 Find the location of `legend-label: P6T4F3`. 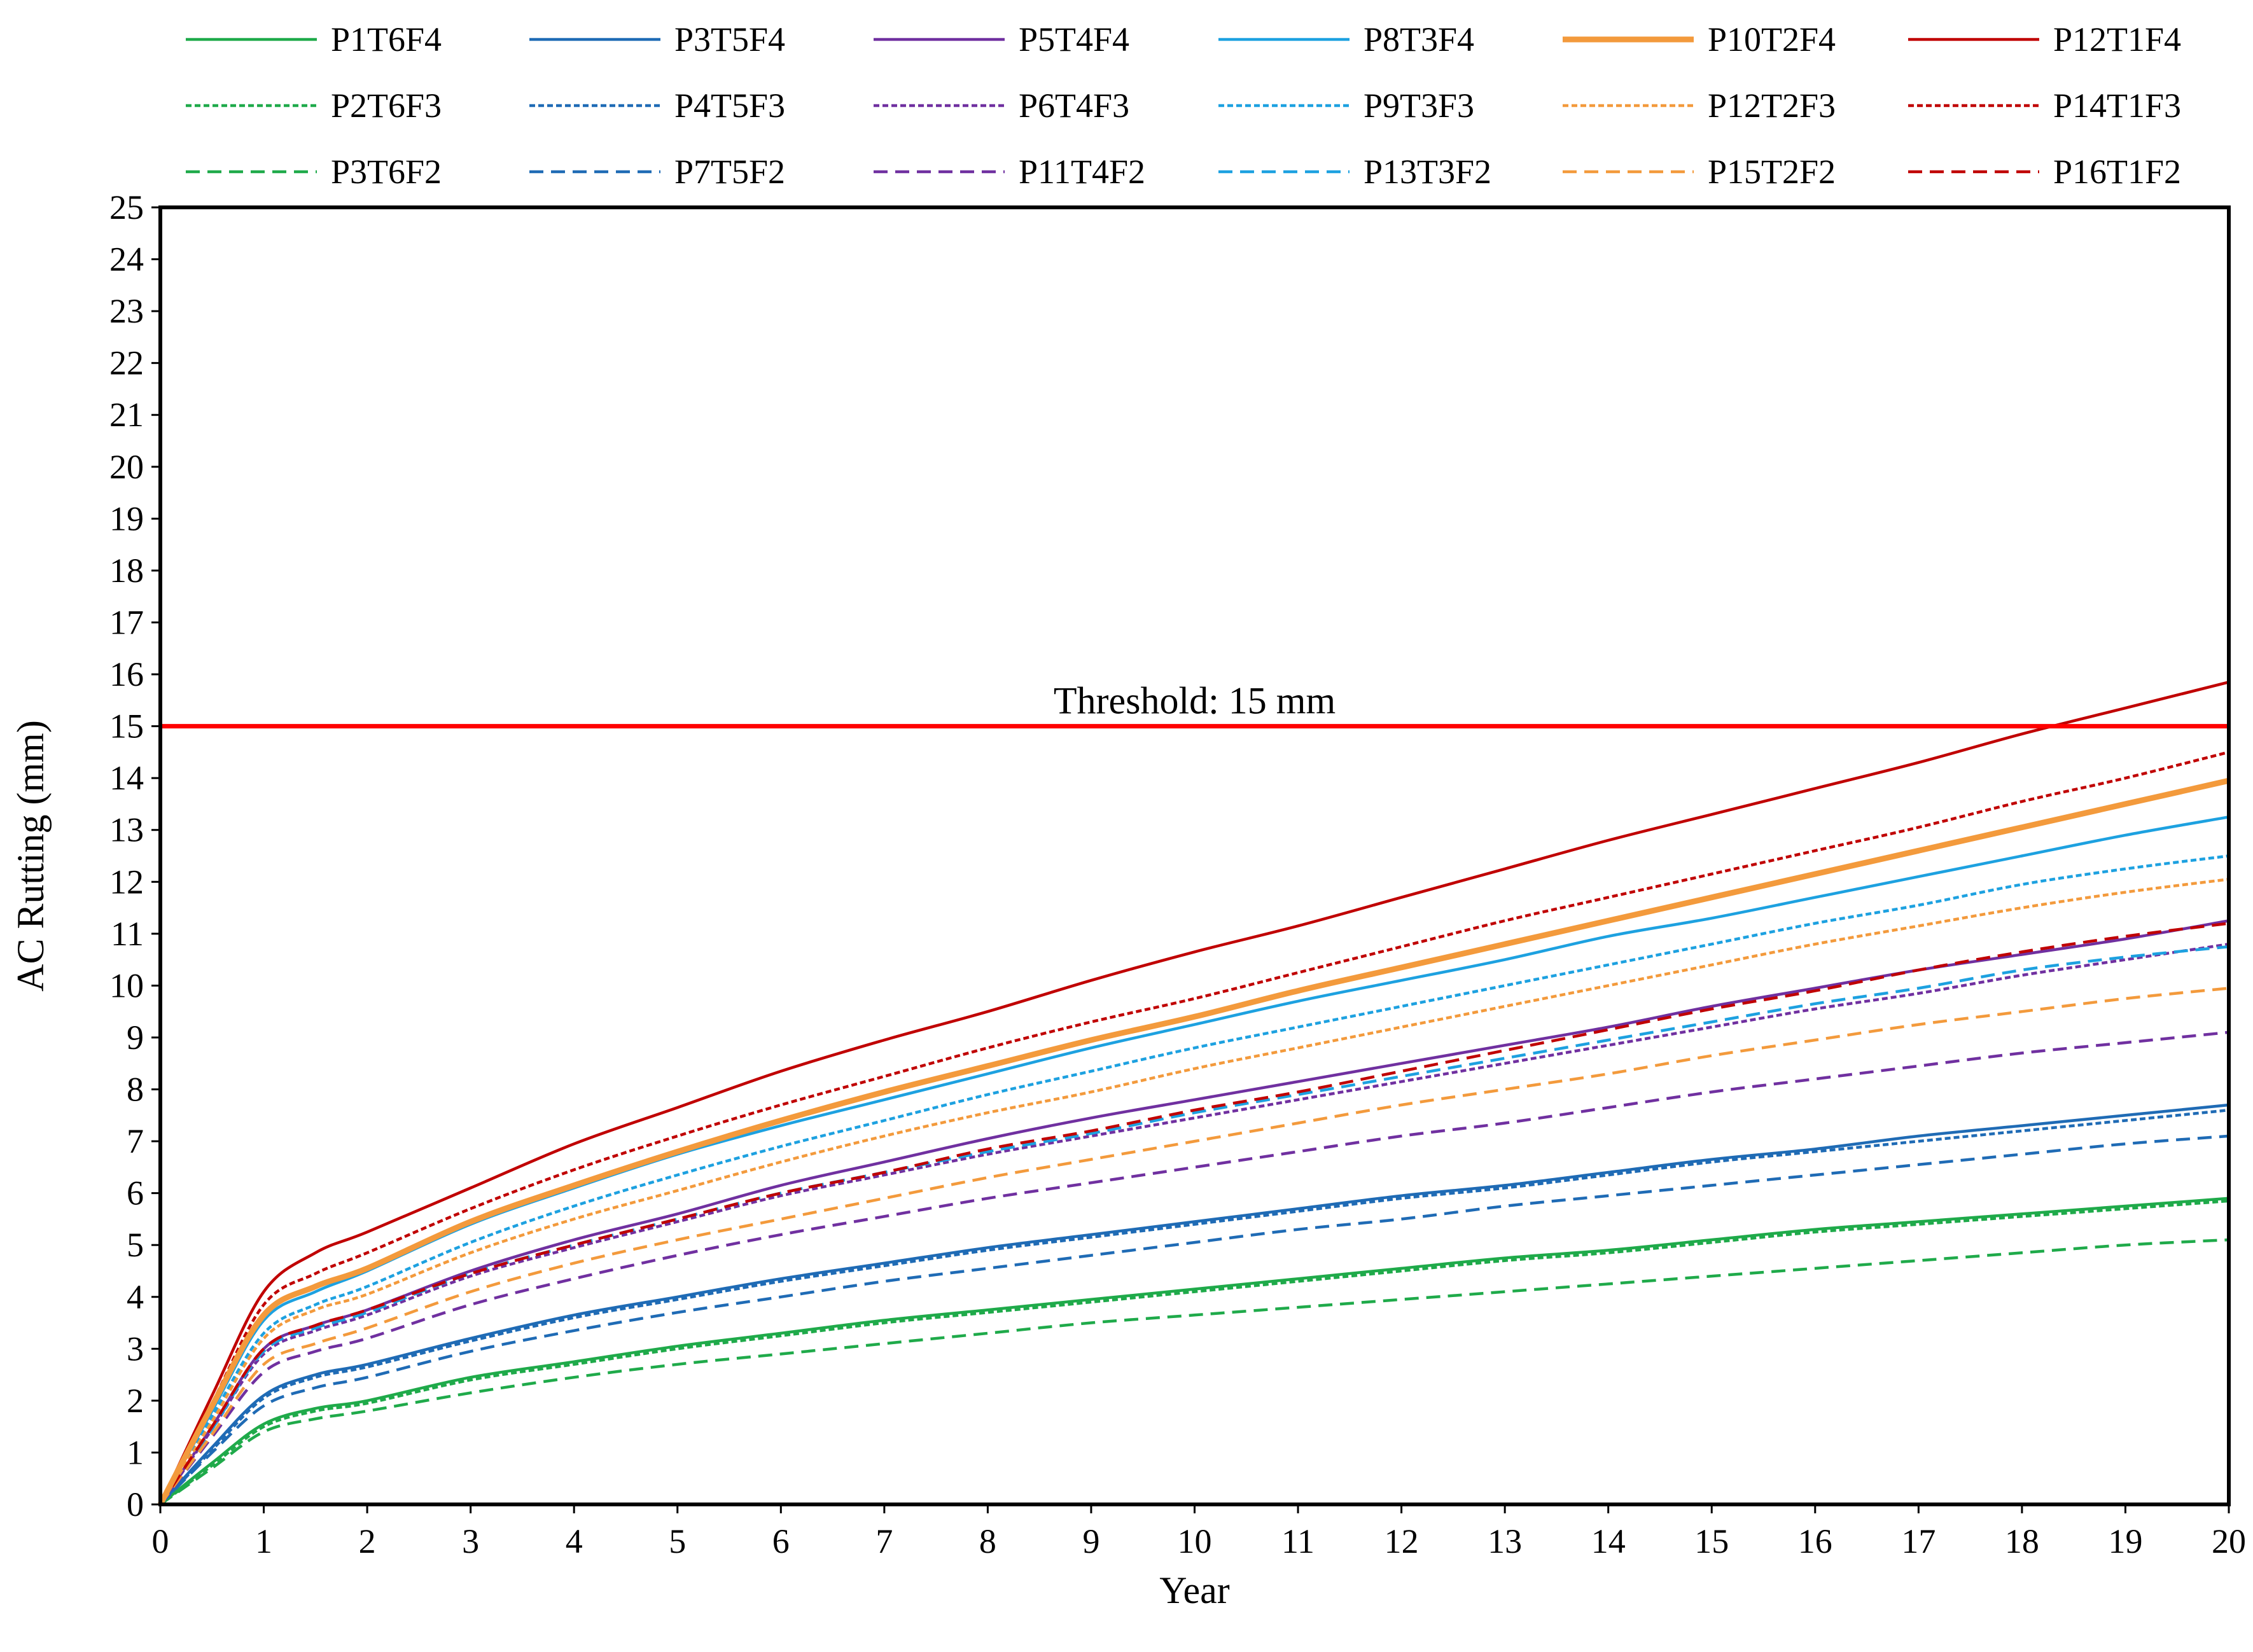

legend-label: P6T4F3 is located at coordinates (1074, 106).